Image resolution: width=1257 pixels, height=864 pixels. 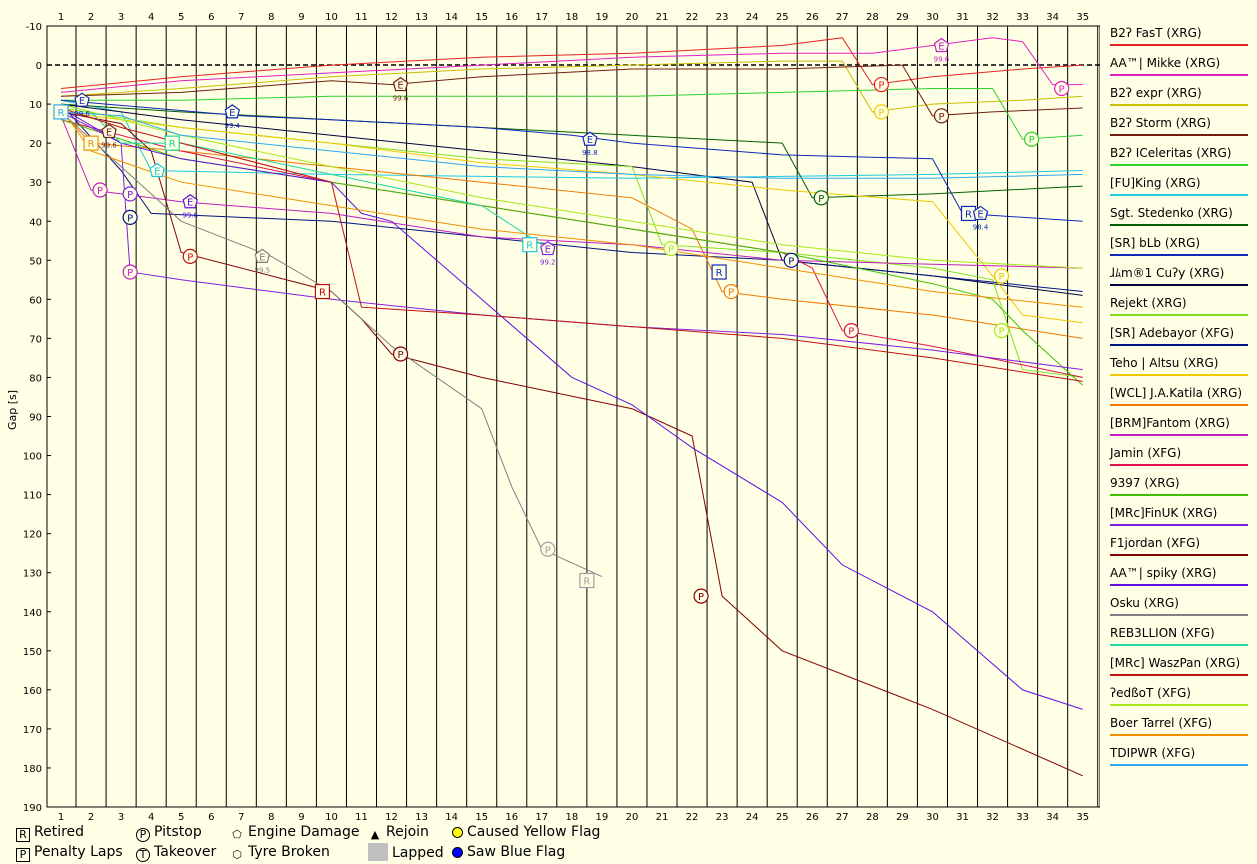 I want to click on key-retired: R Retired, so click(x=50, y=832).